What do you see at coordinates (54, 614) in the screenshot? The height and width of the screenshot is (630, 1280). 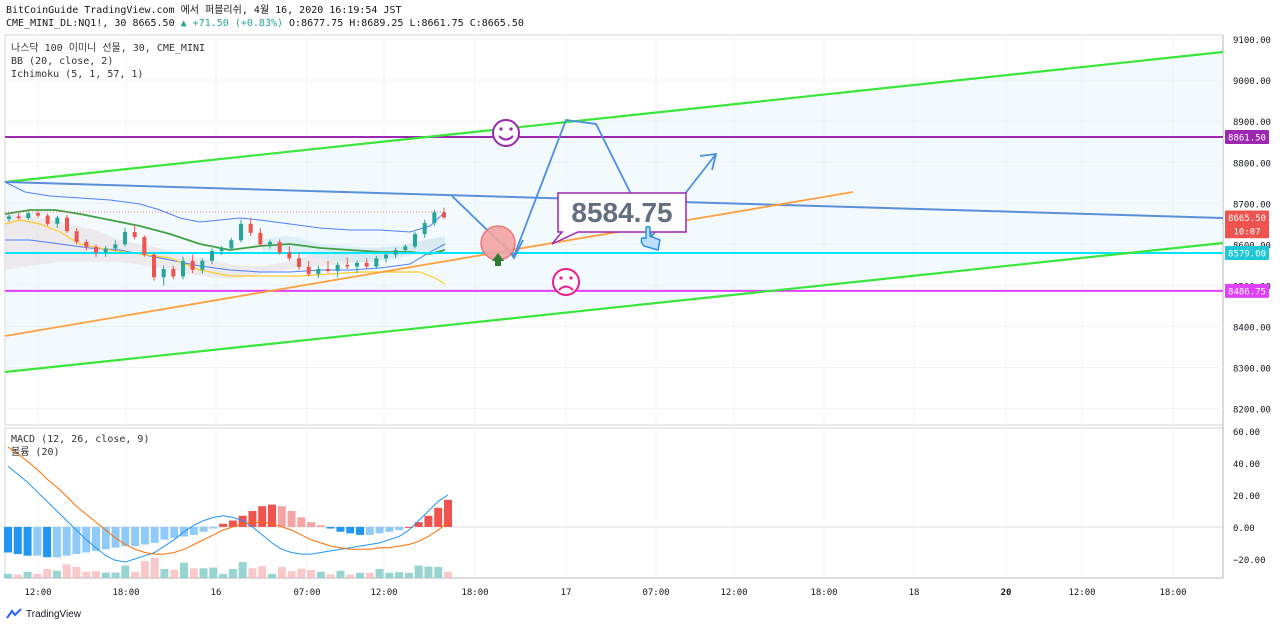 I see `tradingview-brand: TradingView` at bounding box center [54, 614].